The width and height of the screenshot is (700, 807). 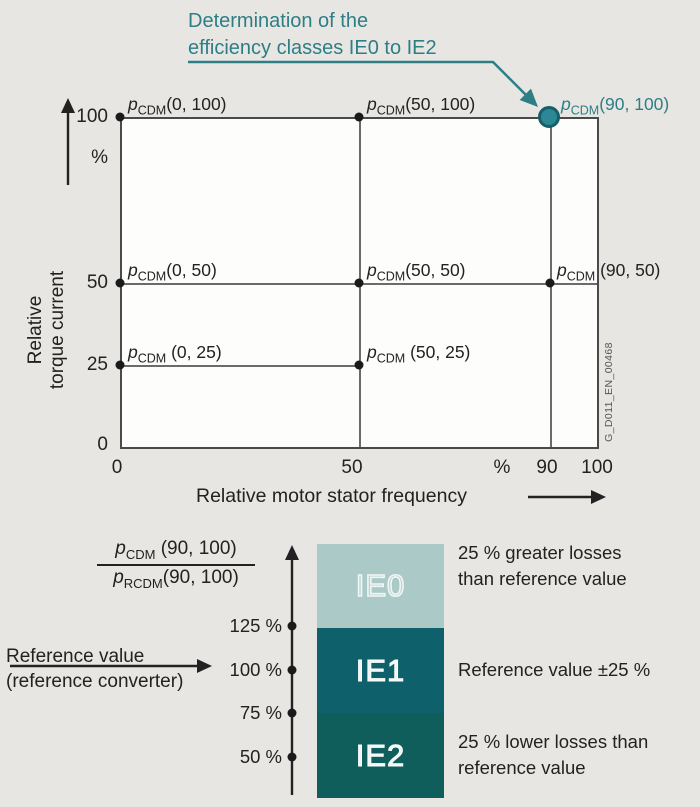 I want to click on fraction-bar, so click(x=176, y=564).